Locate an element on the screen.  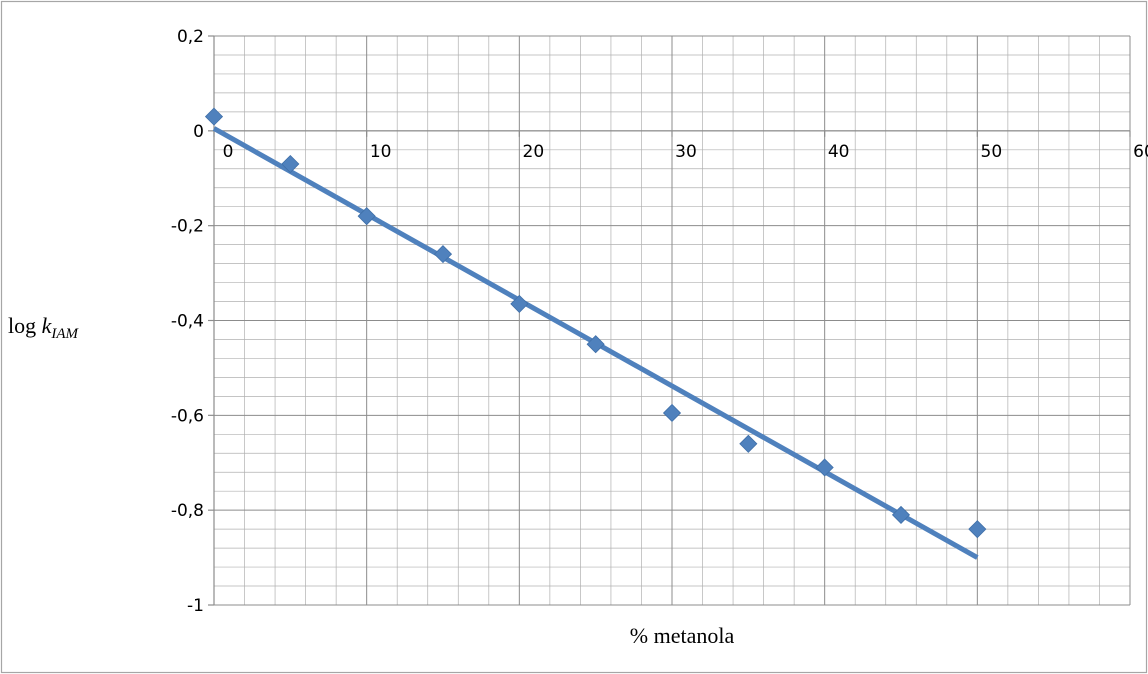
x-axis-title: % metanola is located at coordinates (682, 635).